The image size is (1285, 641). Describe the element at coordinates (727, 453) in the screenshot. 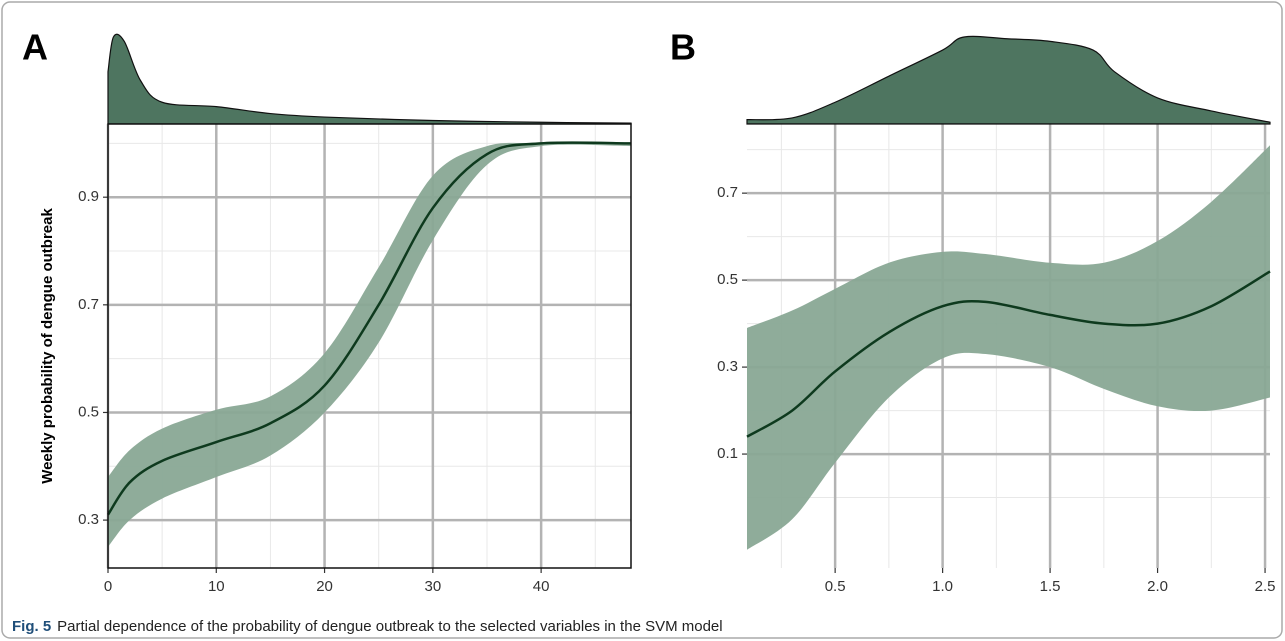

I see `y-tick-label: 0.1` at that location.